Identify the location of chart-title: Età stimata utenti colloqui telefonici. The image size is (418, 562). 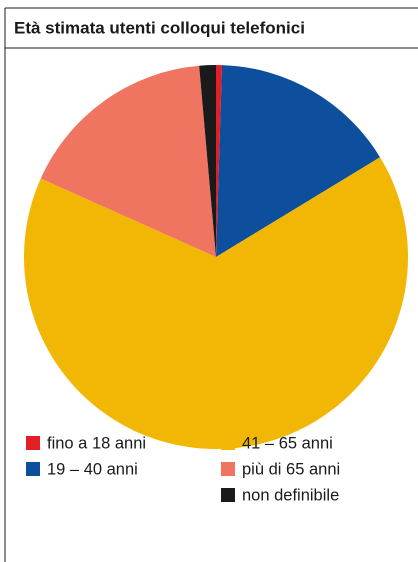
(159, 27).